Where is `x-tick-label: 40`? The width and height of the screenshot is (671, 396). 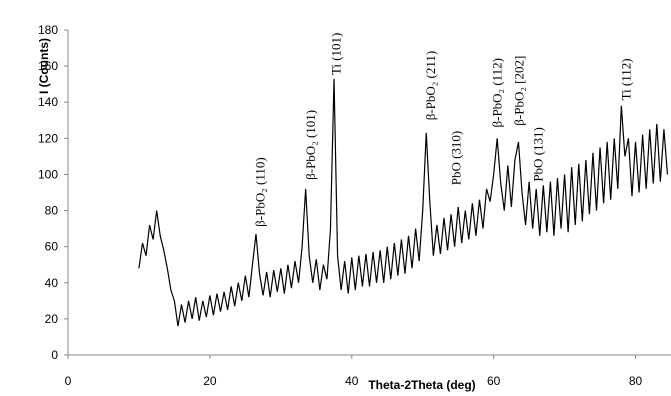
x-tick-label: 40 is located at coordinates (352, 381).